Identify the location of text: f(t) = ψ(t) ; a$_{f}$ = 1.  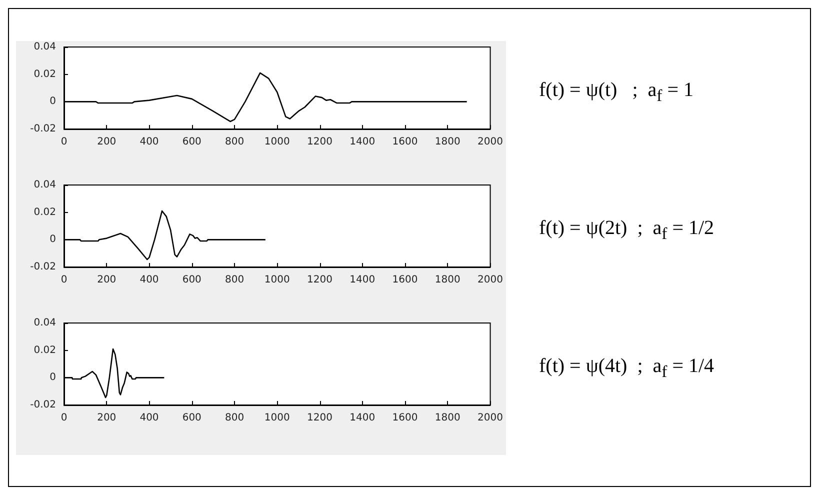
(616, 92).